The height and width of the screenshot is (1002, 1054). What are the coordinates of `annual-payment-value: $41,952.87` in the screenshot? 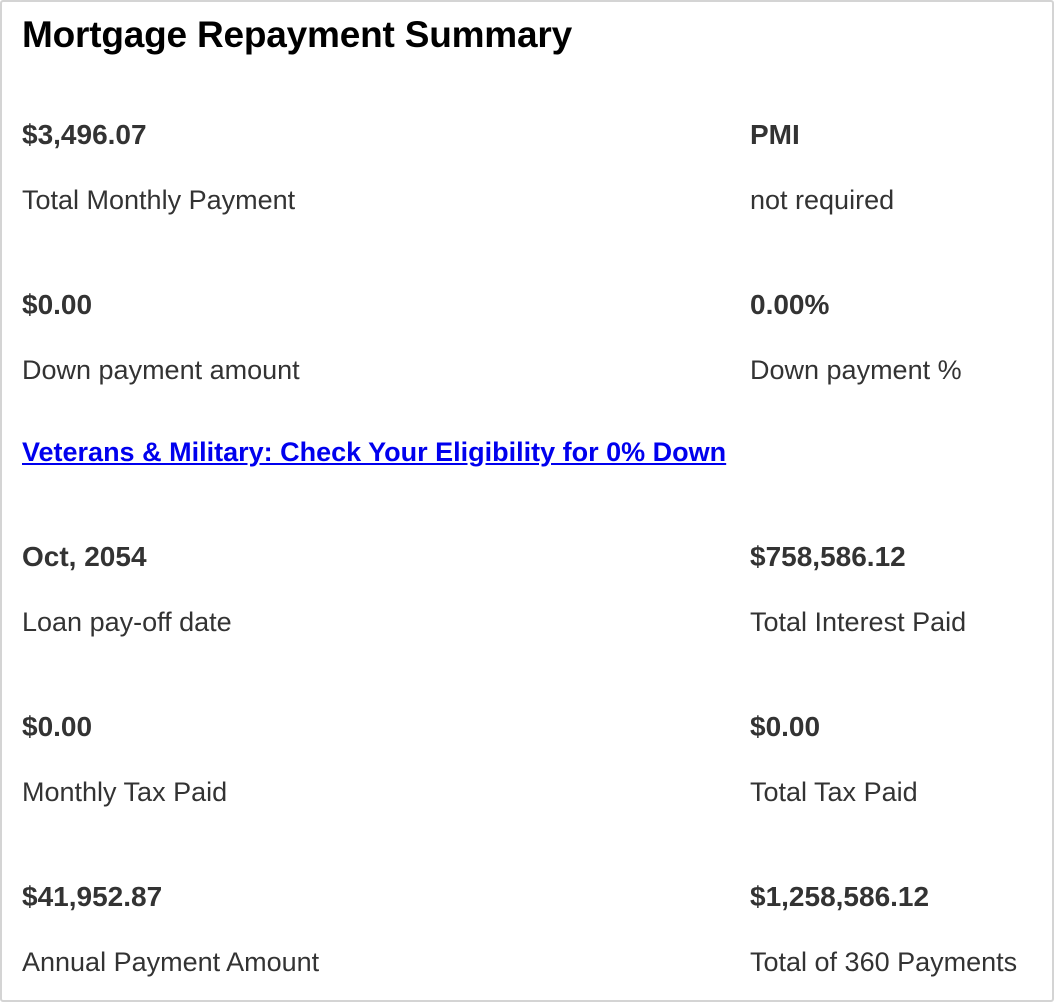 It's located at (92, 896).